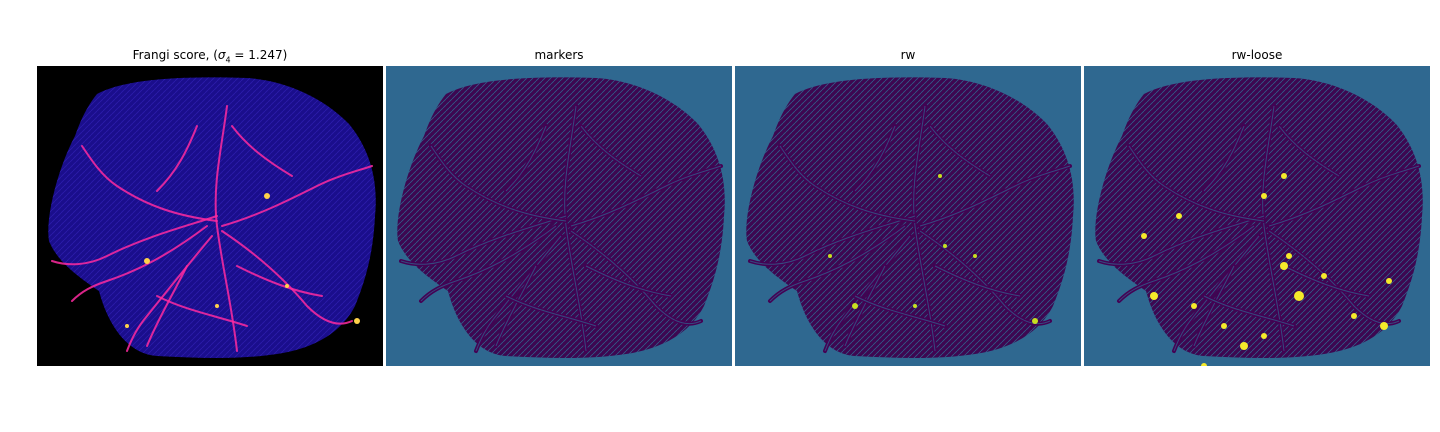 The image size is (1440, 432). I want to click on panel-title-markers: markers, so click(559, 55).